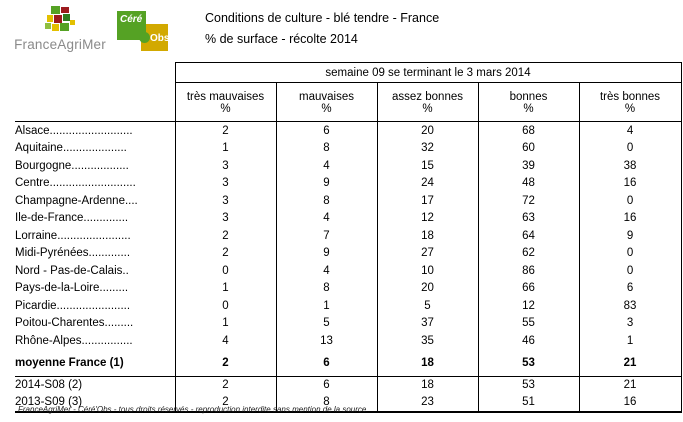 This screenshot has width=683, height=422. I want to click on column-header-mauvaises: mauvaises, so click(326, 92).